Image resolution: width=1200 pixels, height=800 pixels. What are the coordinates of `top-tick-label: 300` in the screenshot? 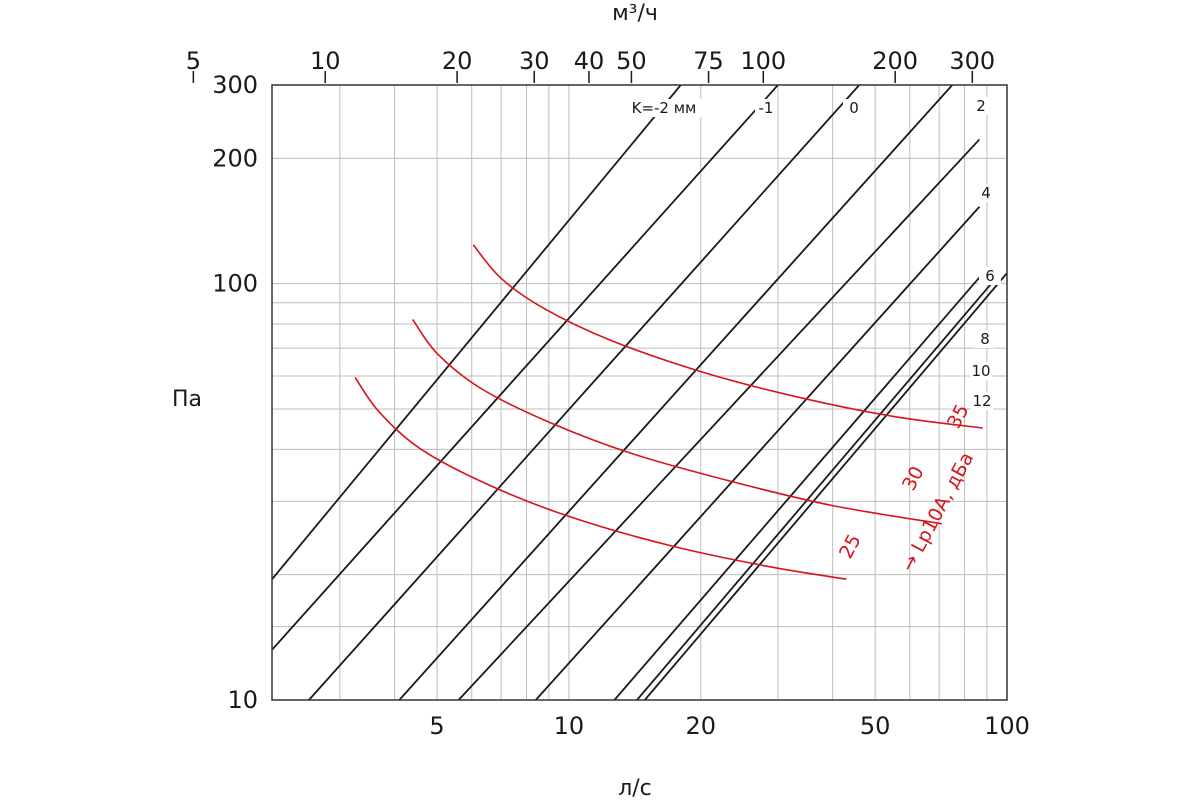 It's located at (972, 61).